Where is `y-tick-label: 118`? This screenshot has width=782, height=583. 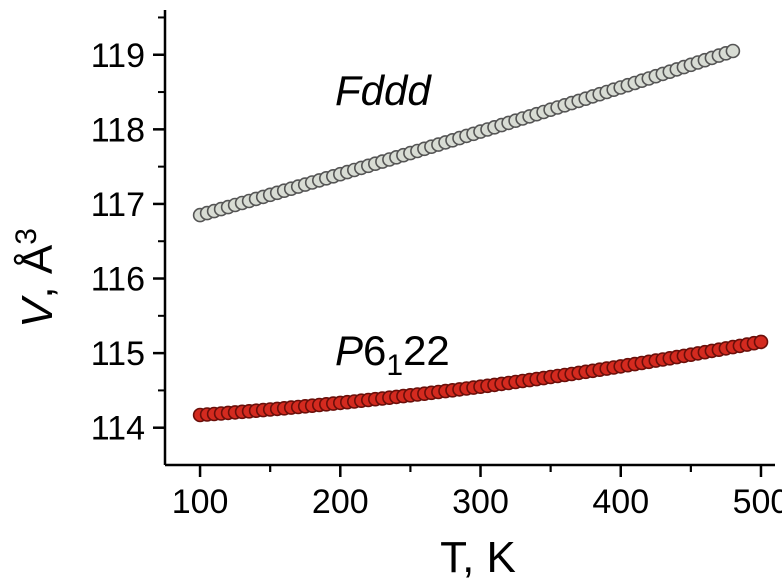
y-tick-label: 118 is located at coordinates (118, 130).